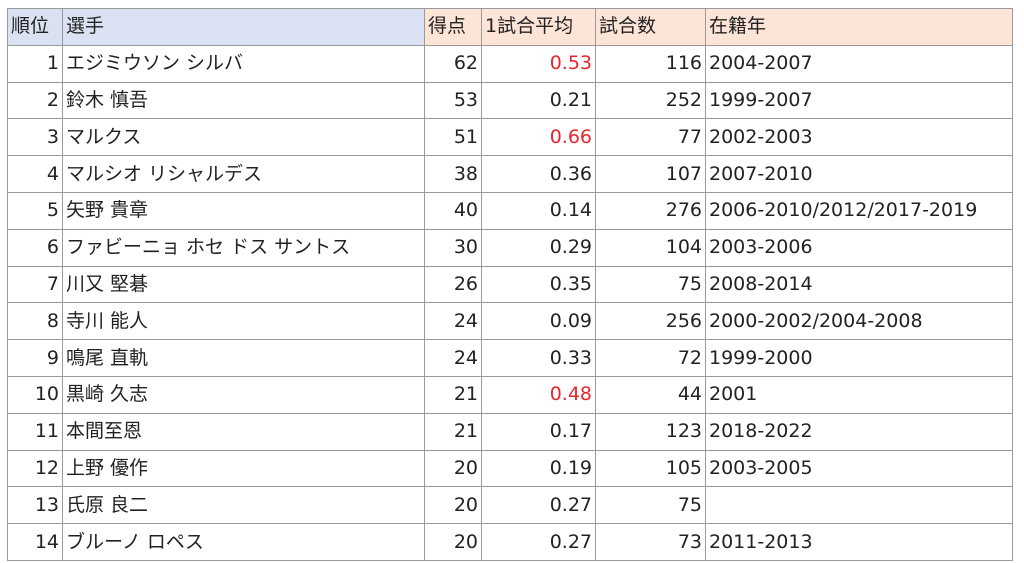  Describe the element at coordinates (538, 174) in the screenshot. I see `avg-cell: 0.36` at that location.